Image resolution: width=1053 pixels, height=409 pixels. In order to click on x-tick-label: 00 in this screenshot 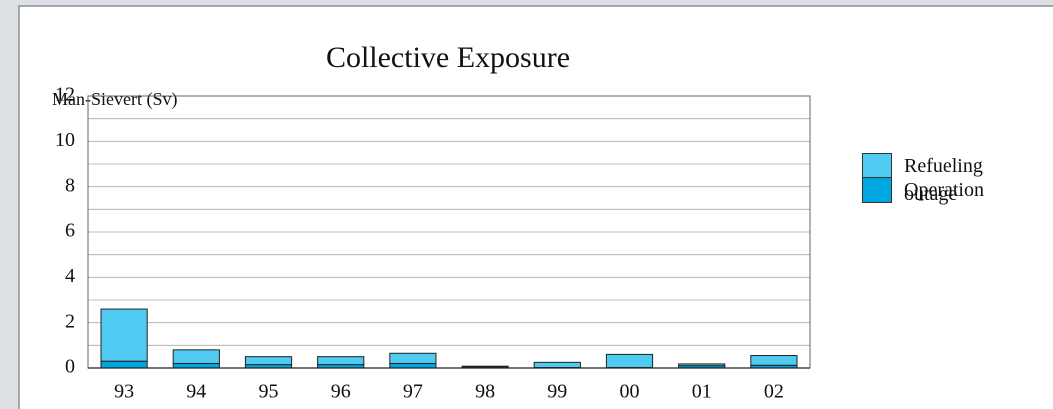, I will do `click(630, 392)`.